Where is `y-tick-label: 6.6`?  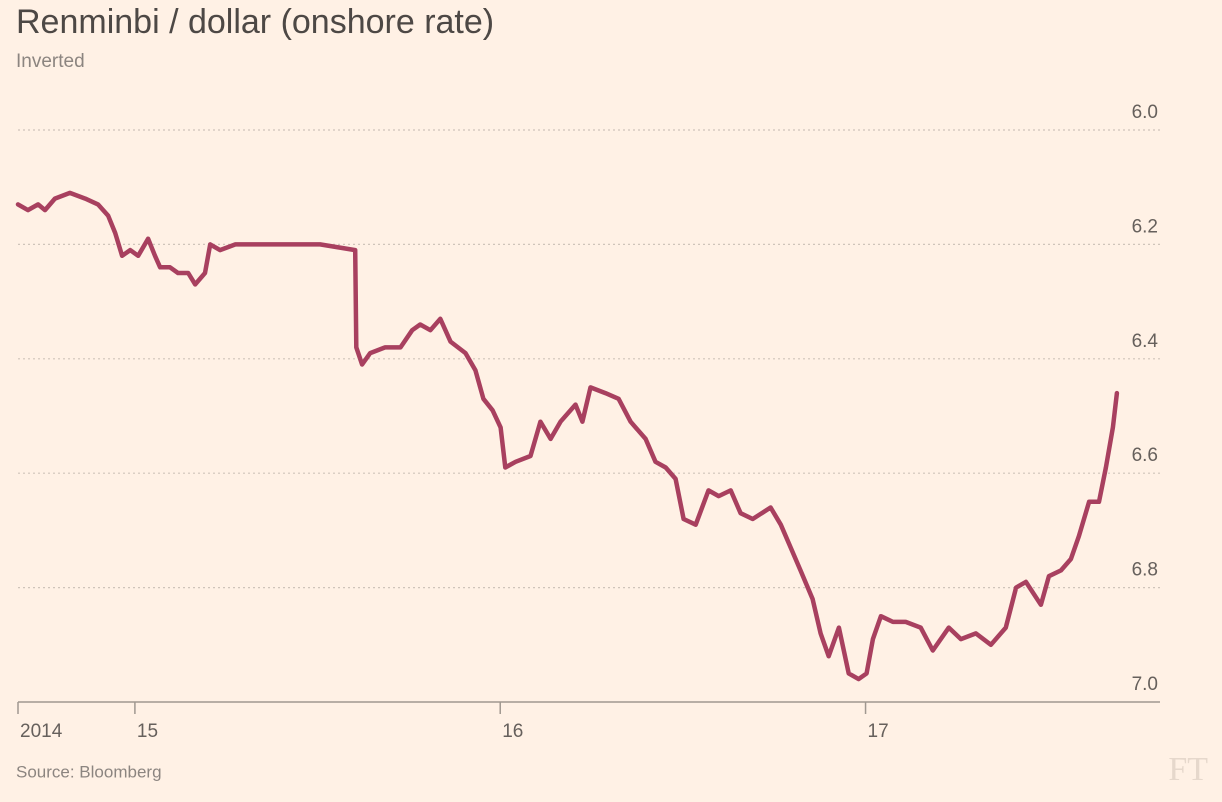
y-tick-label: 6.6 is located at coordinates (1145, 455).